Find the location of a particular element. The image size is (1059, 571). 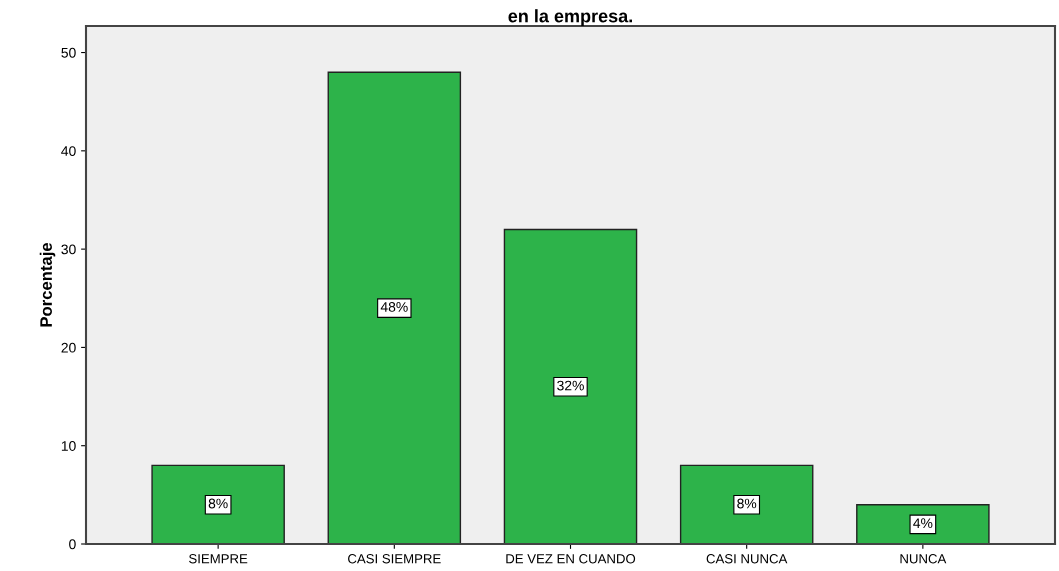

data-label: 32% is located at coordinates (570, 385).